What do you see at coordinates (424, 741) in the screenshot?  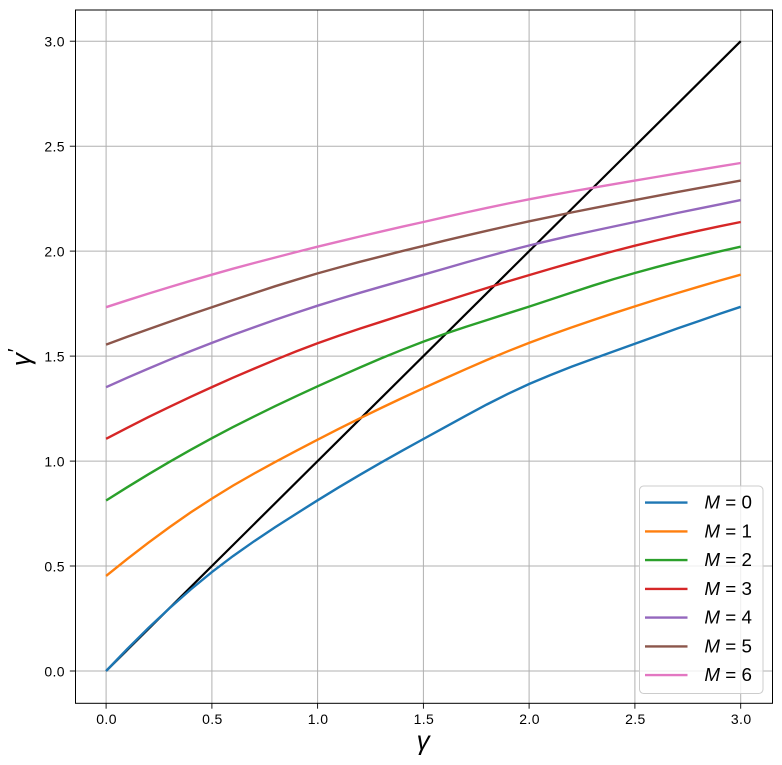 I see `svg-text: γ` at bounding box center [424, 741].